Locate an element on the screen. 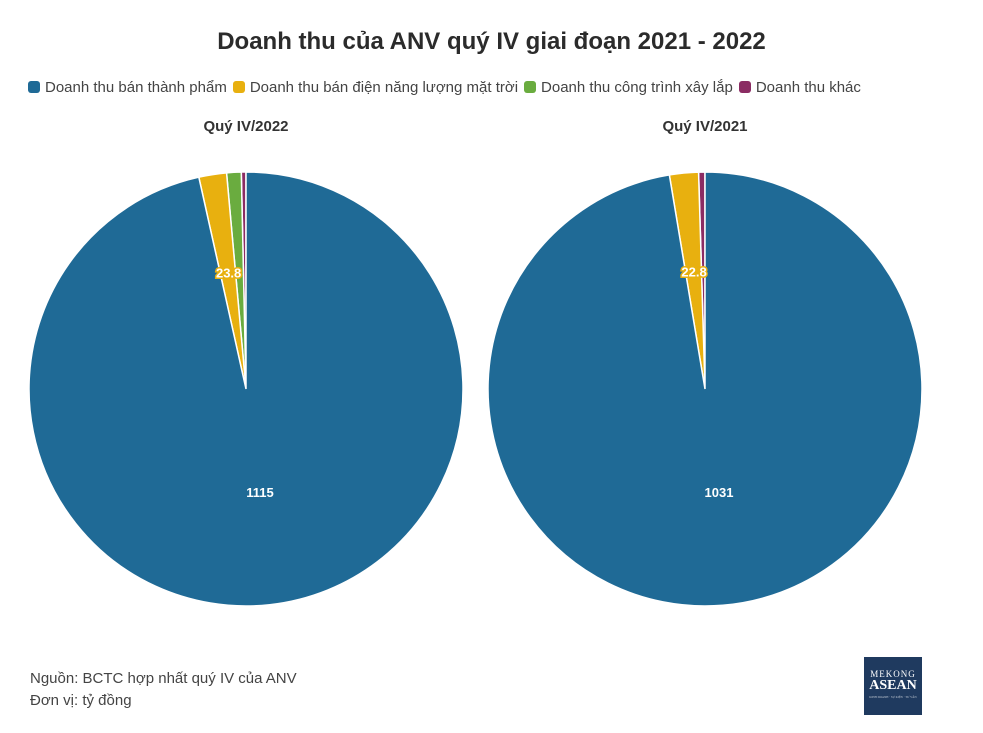 This screenshot has width=983, height=733. logo-line3: KINH DOANH · SỰ KIỆN · TƯ VẤN is located at coordinates (893, 697).